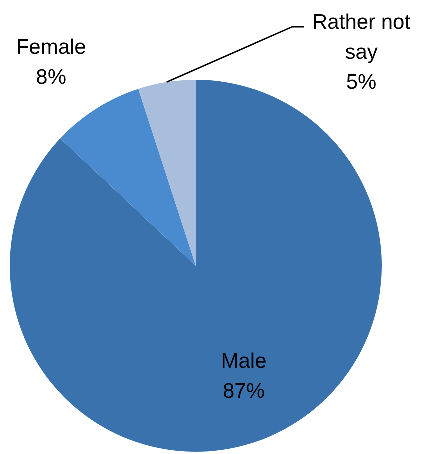 The image size is (424, 454). Describe the element at coordinates (244, 391) in the screenshot. I see `data-label: 87%` at that location.